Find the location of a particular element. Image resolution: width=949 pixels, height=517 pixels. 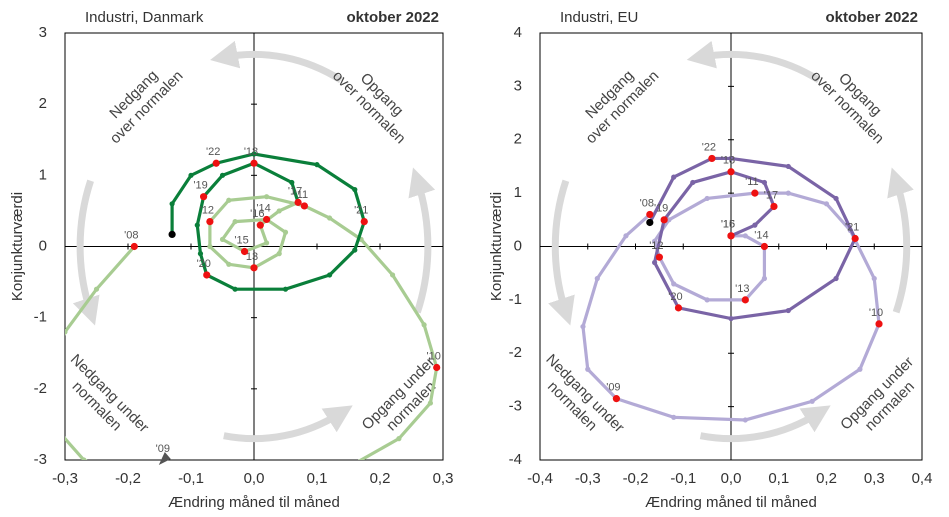

x-axis-label: Ændring måned til måned is located at coordinates (731, 502).